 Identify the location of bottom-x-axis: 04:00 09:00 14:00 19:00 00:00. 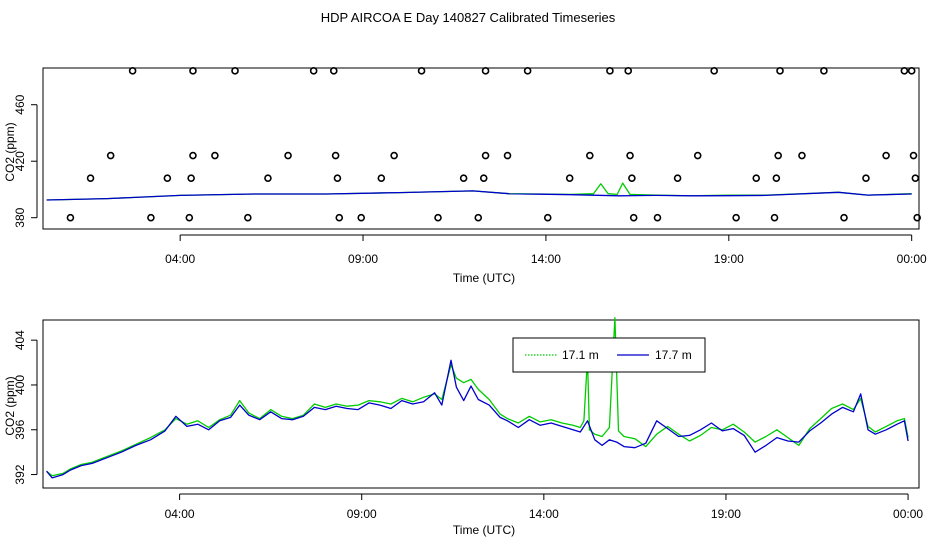
(544, 507).